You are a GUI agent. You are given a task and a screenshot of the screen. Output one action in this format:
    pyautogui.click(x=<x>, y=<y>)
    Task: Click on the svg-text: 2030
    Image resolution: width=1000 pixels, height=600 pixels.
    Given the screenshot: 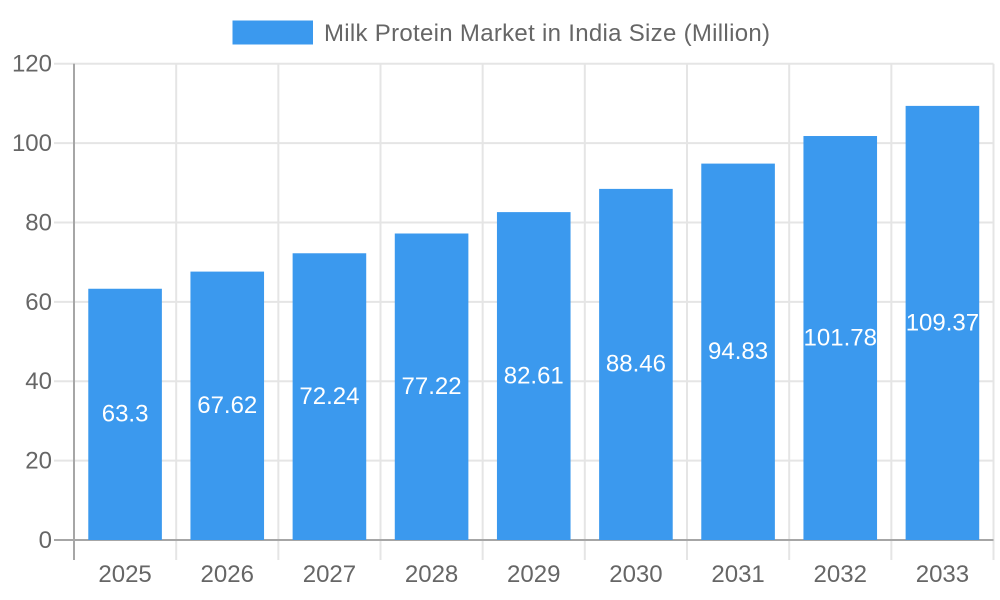 What is the action you would take?
    pyautogui.click(x=635, y=574)
    